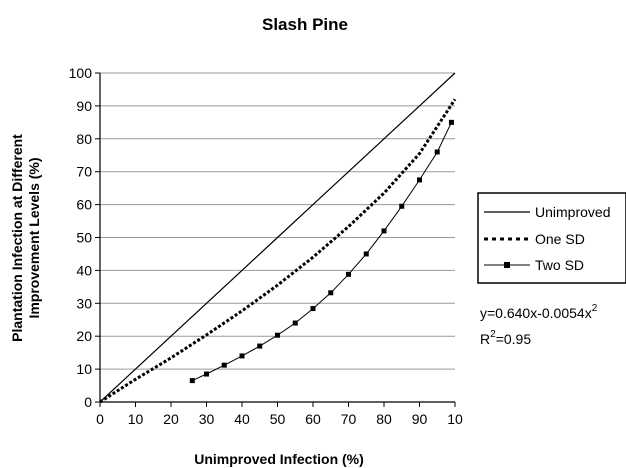  Describe the element at coordinates (84, 336) in the screenshot. I see `y-tick-label: 20` at that location.